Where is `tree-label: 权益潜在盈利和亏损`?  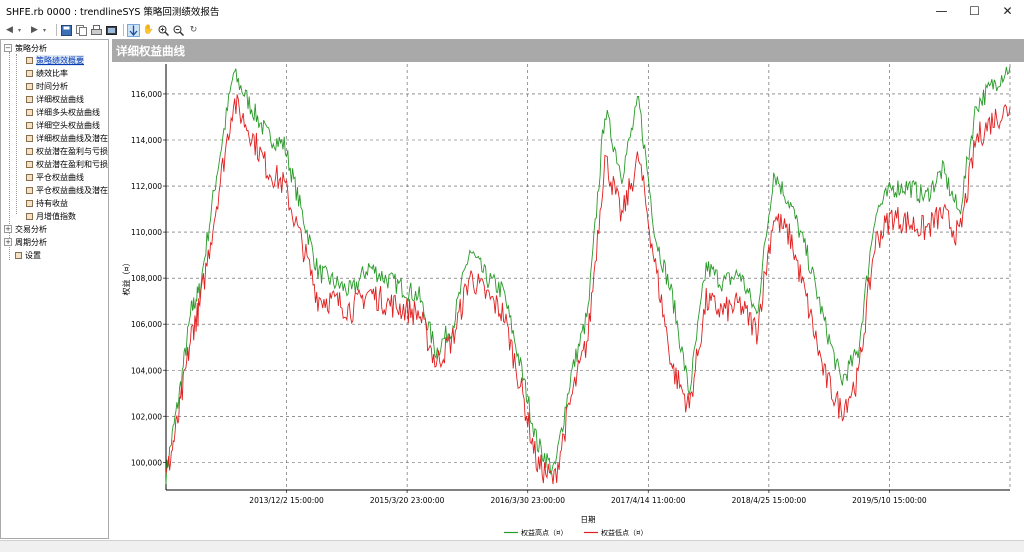
tree-label: 权益潜在盈利和亏损 is located at coordinates (72, 164).